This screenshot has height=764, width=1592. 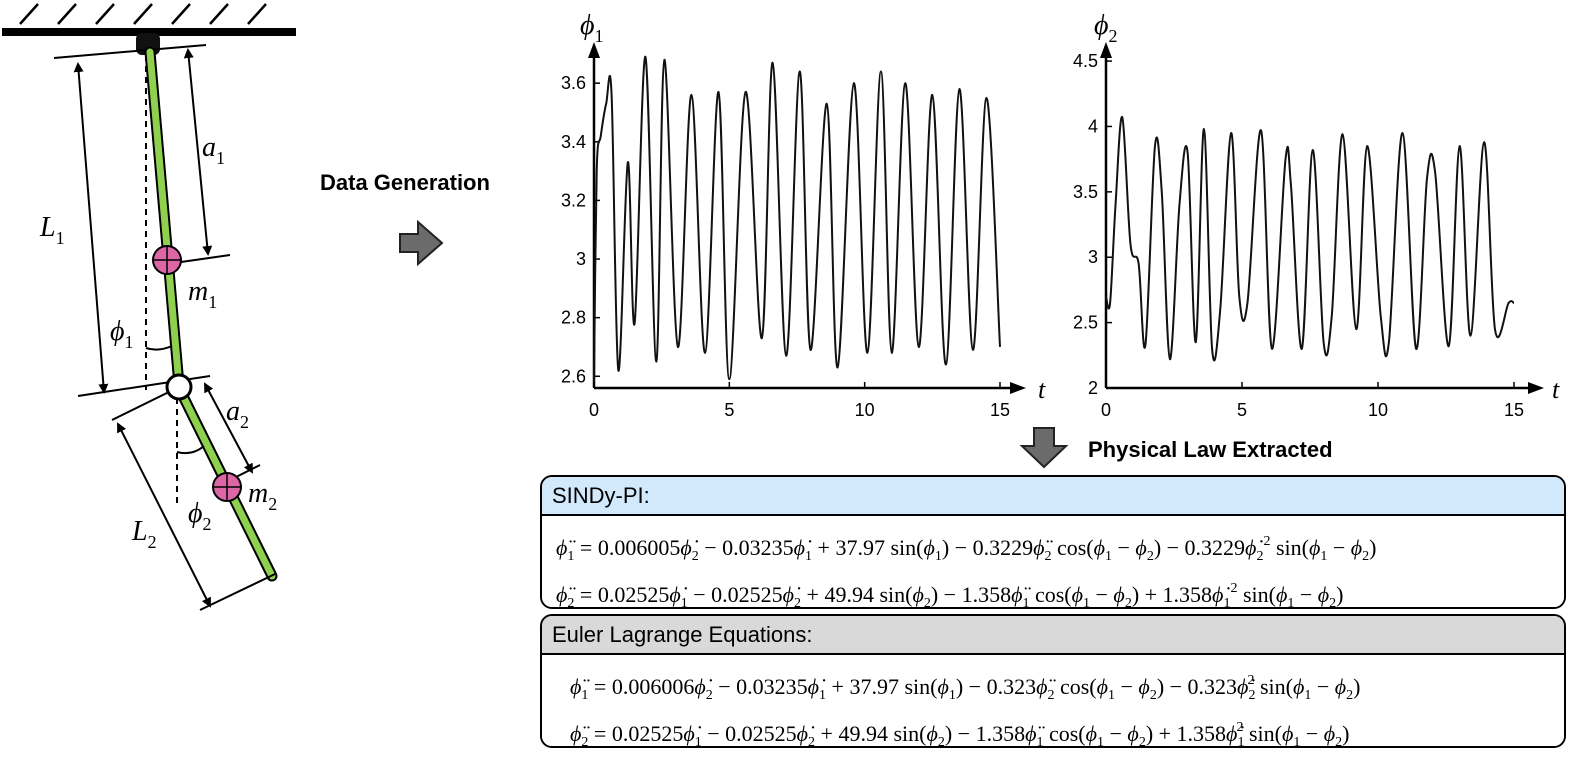 What do you see at coordinates (198, 152) in the screenshot?
I see `dimension-a1` at bounding box center [198, 152].